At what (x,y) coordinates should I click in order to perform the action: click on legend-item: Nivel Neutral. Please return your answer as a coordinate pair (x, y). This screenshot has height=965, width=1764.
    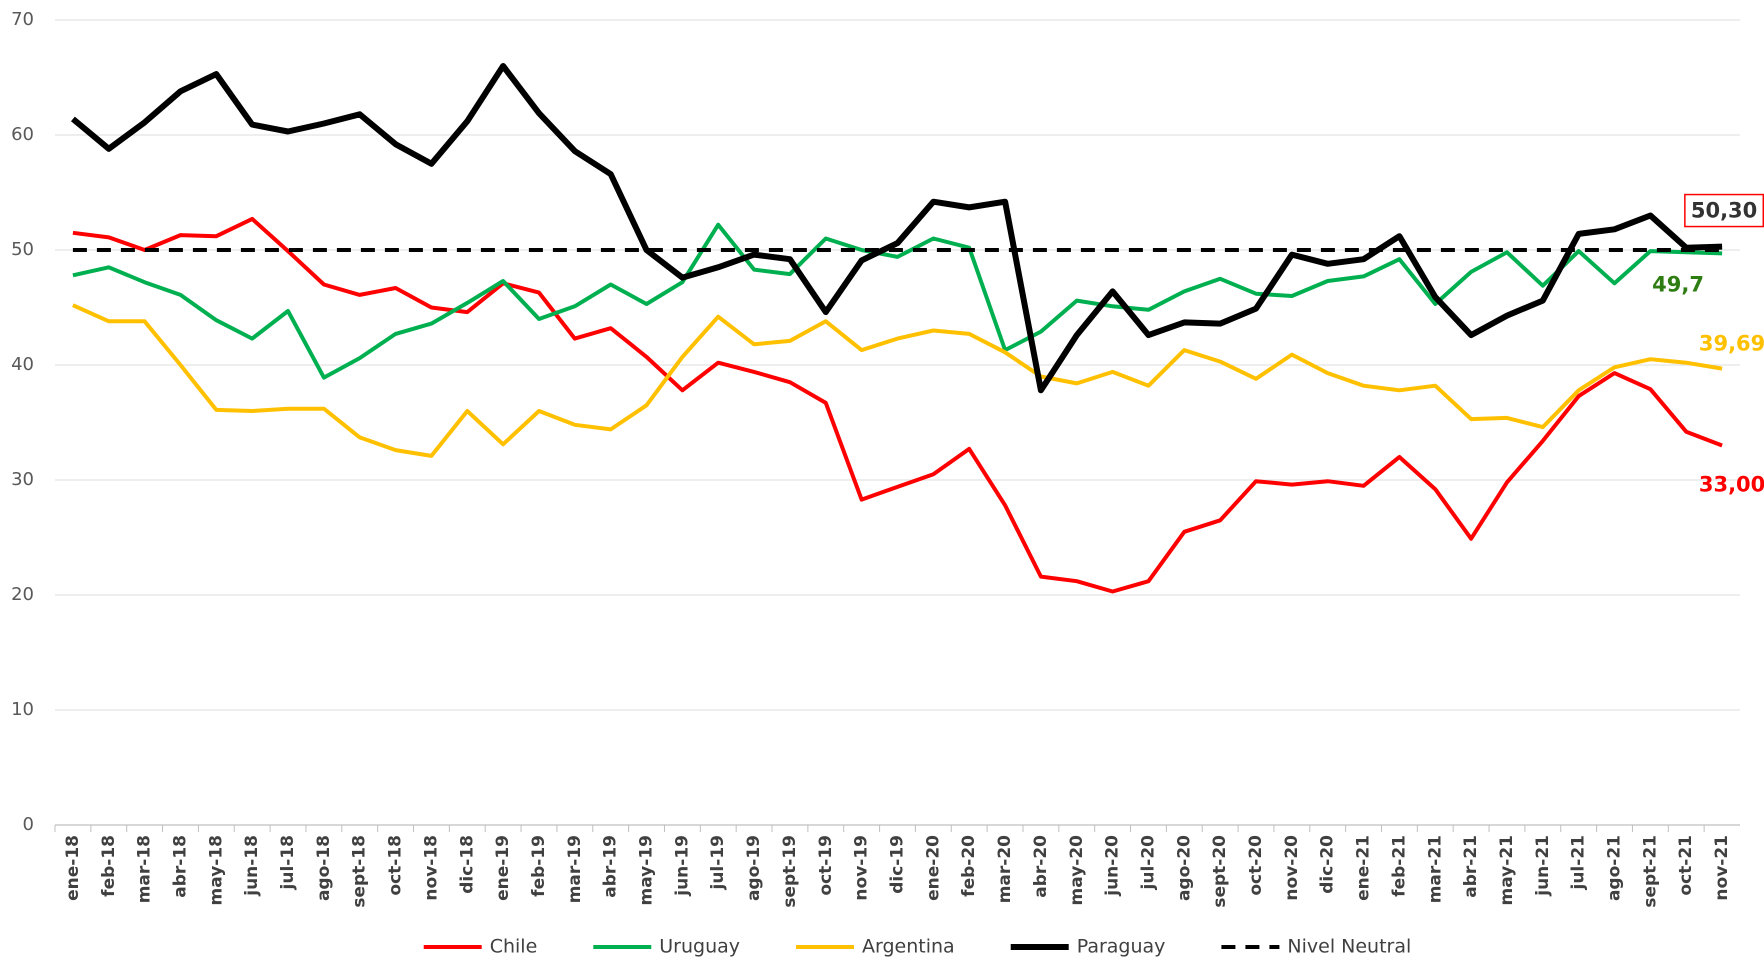
    Looking at the image, I should click on (1316, 947).